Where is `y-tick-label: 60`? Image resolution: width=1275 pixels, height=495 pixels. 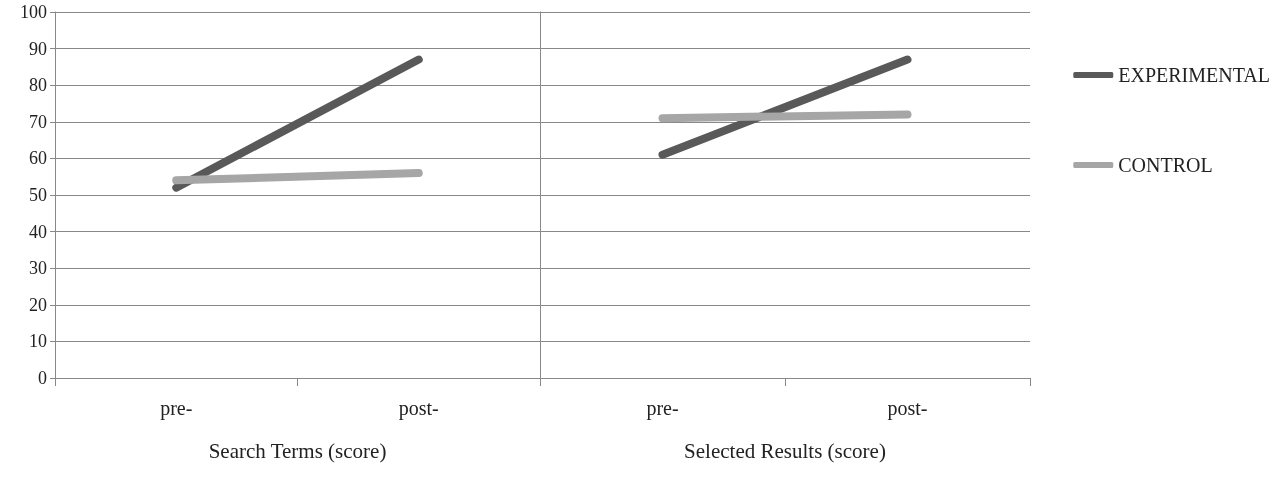 y-tick-label: 60 is located at coordinates (38, 158).